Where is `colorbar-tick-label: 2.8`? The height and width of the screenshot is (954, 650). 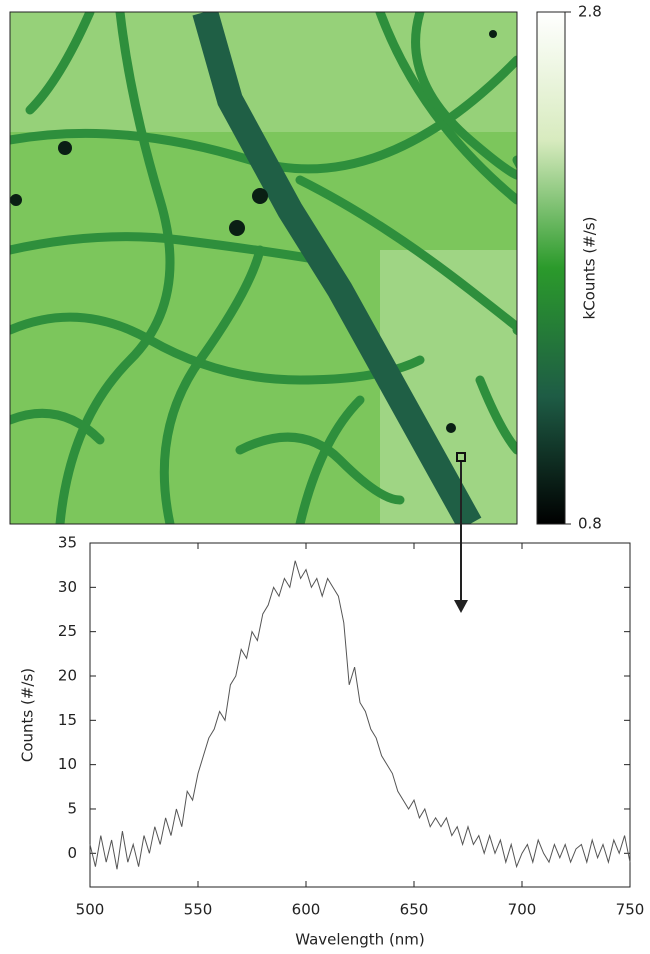
colorbar-tick-label: 2.8 is located at coordinates (590, 12).